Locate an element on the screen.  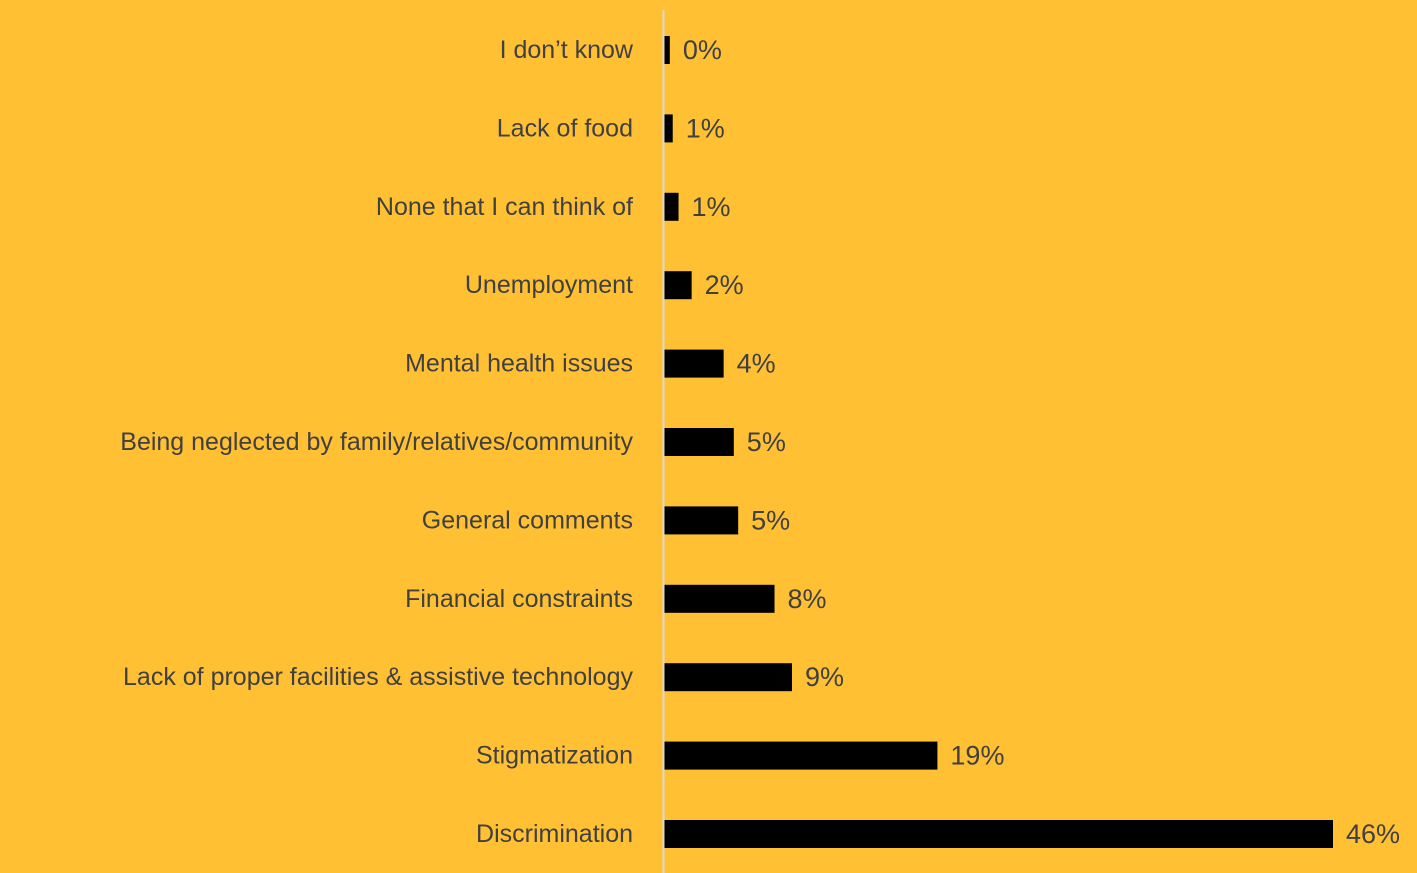
value-label: 9% is located at coordinates (824, 677).